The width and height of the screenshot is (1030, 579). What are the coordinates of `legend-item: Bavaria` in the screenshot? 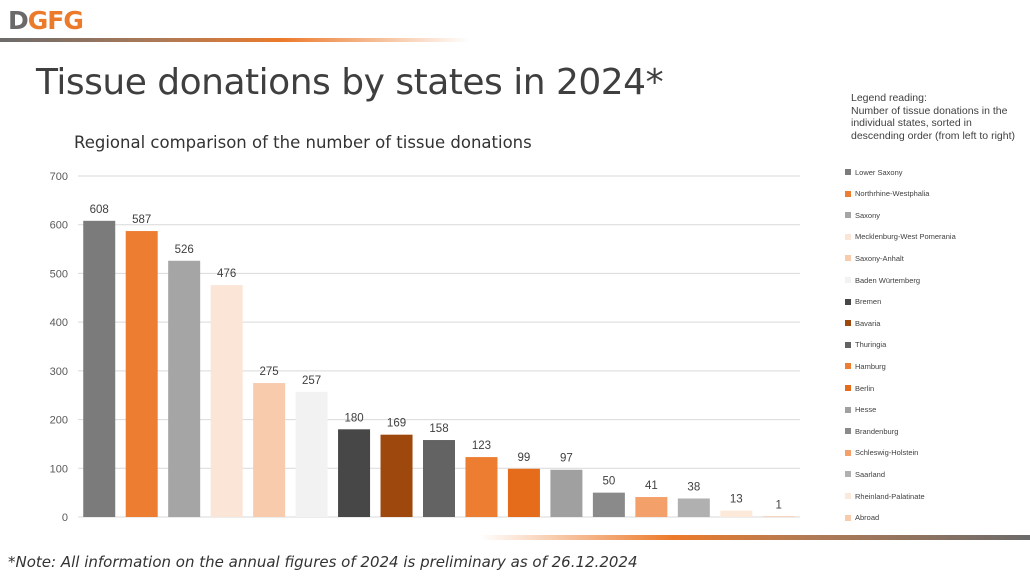 It's located at (862, 323).